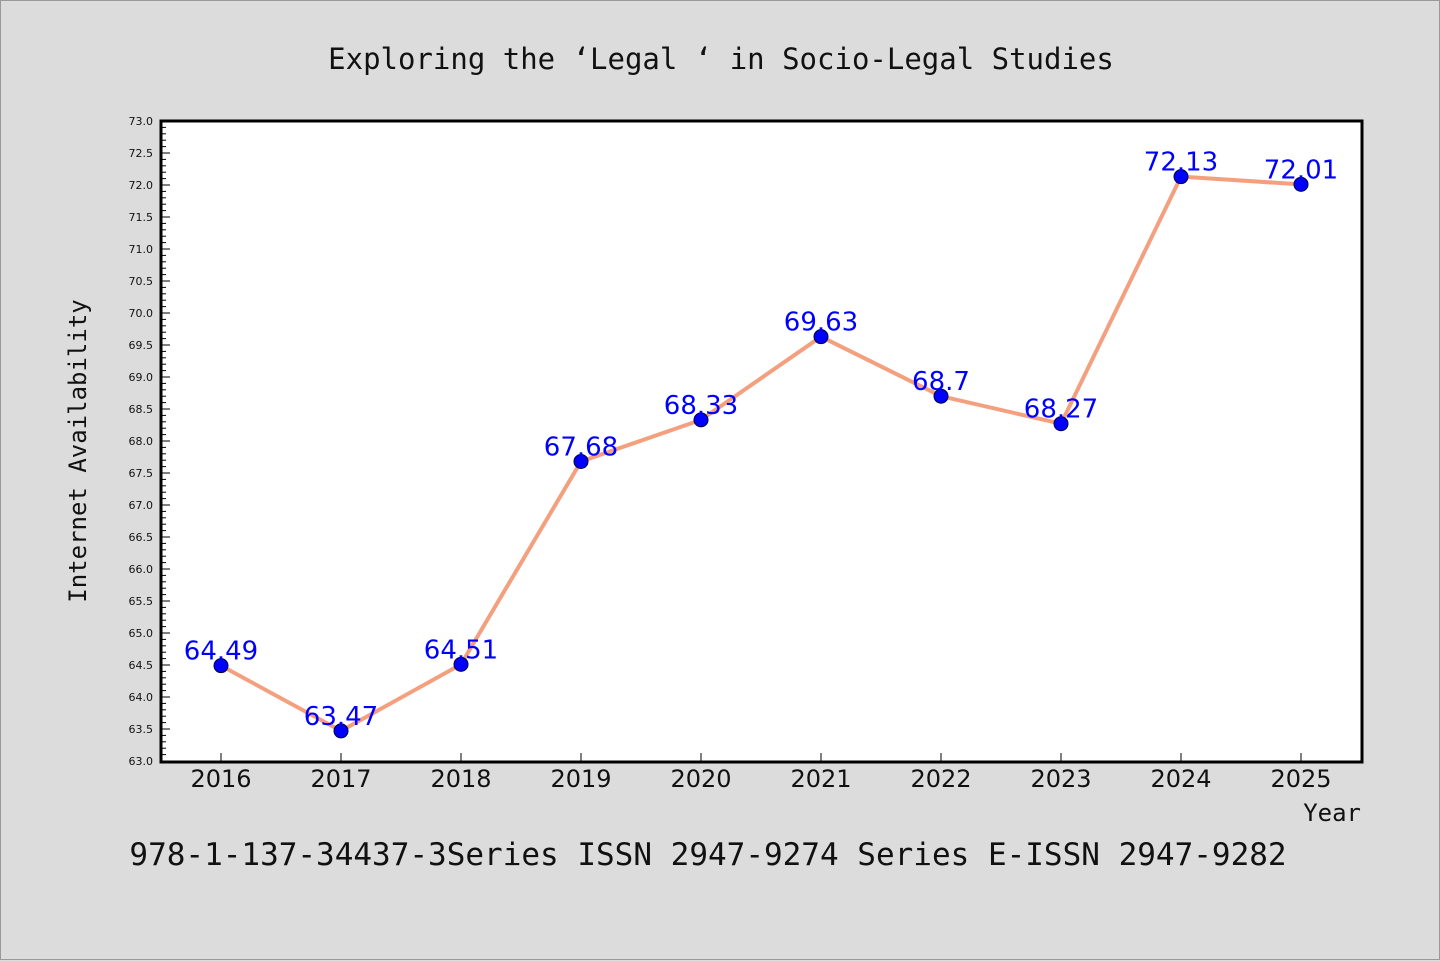 This screenshot has width=1440, height=961. What do you see at coordinates (461, 650) in the screenshot?
I see `data-label: 64.51` at bounding box center [461, 650].